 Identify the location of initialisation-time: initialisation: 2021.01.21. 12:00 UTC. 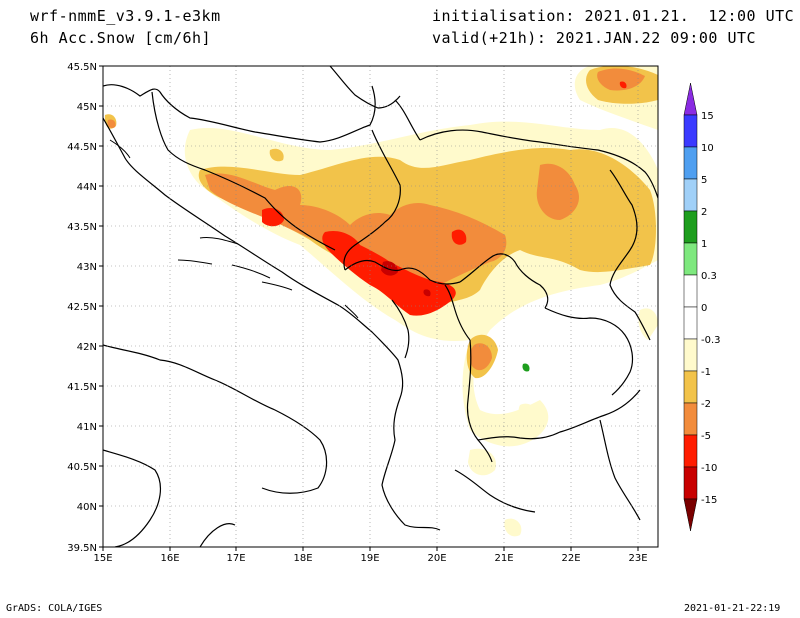
(613, 16).